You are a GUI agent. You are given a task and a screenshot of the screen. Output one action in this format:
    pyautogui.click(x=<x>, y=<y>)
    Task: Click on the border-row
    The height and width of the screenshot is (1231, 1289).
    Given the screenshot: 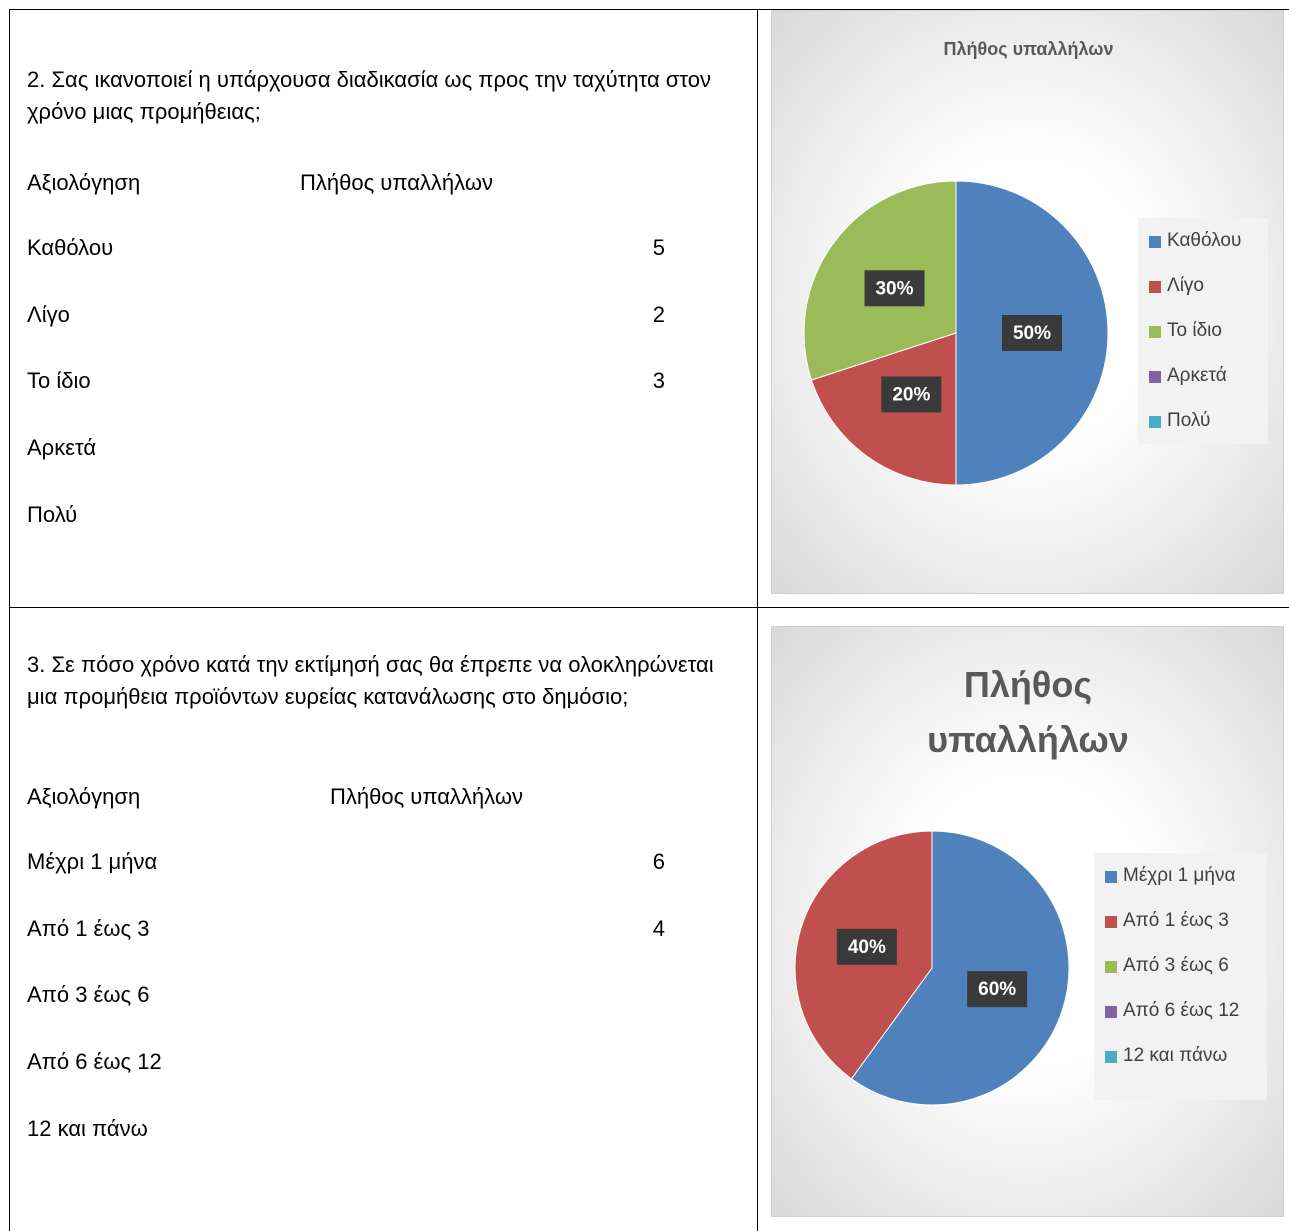 What is the action you would take?
    pyautogui.click(x=649, y=607)
    